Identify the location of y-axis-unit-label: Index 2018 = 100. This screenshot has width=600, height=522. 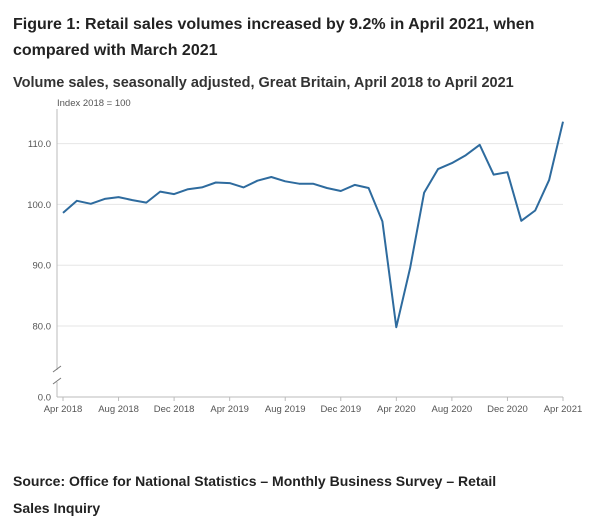
(94, 103).